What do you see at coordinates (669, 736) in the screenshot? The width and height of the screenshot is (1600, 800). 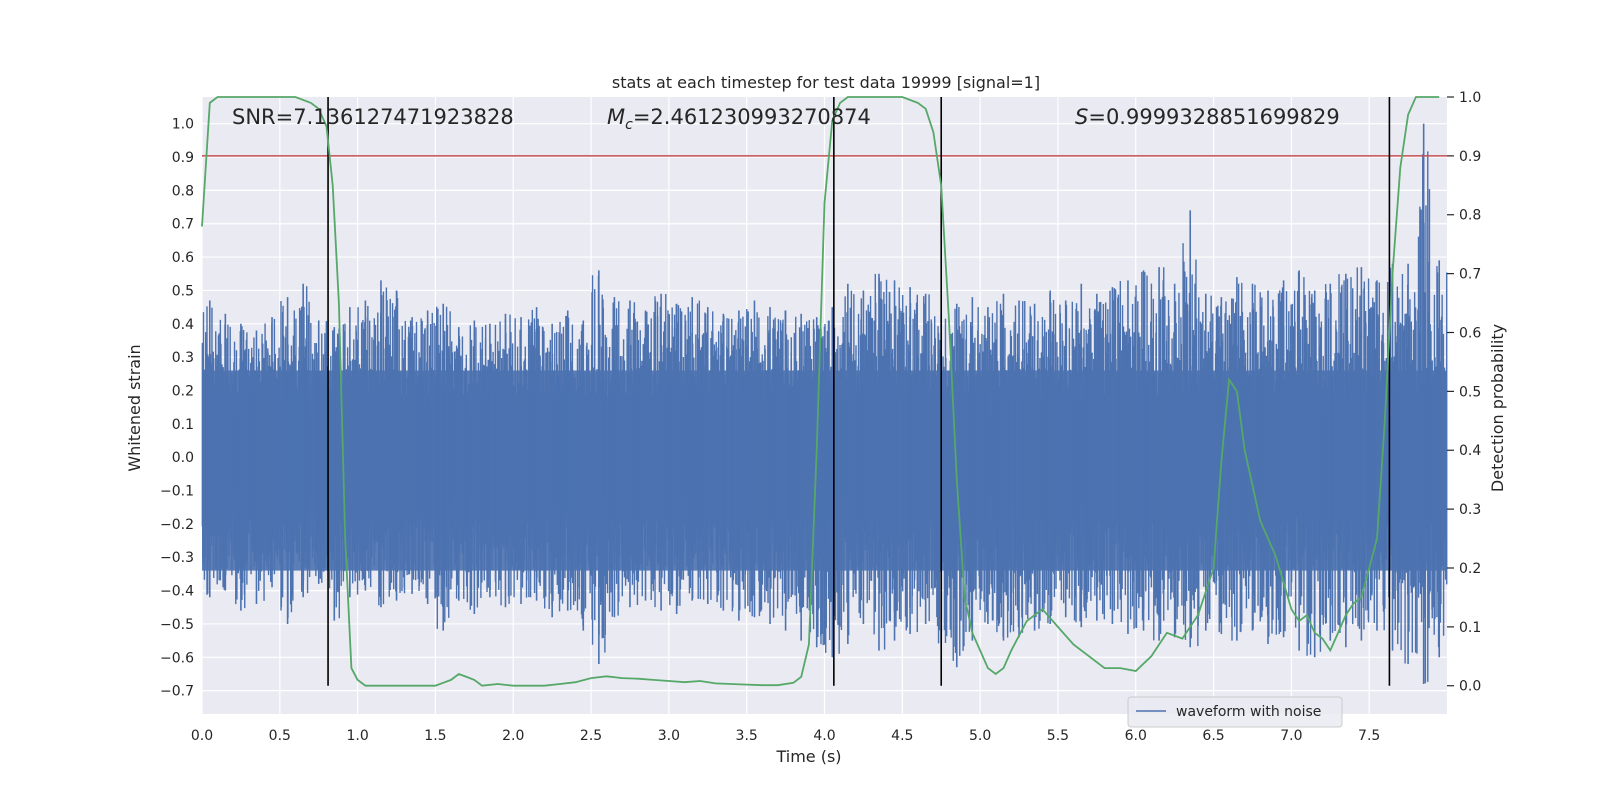 I see `x-tick-label: 3.0` at bounding box center [669, 736].